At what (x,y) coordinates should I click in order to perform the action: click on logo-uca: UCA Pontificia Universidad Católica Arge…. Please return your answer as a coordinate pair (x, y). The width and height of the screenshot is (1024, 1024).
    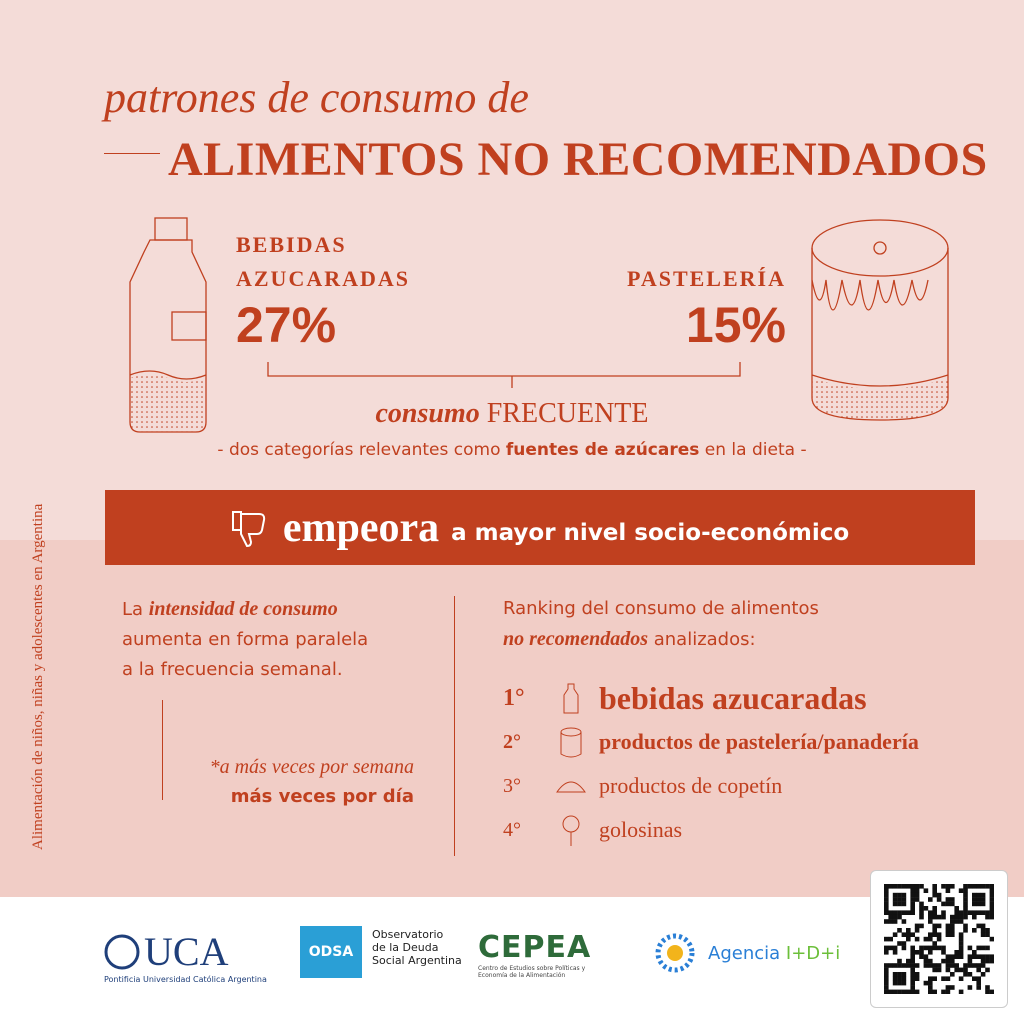
    Looking at the image, I should click on (185, 956).